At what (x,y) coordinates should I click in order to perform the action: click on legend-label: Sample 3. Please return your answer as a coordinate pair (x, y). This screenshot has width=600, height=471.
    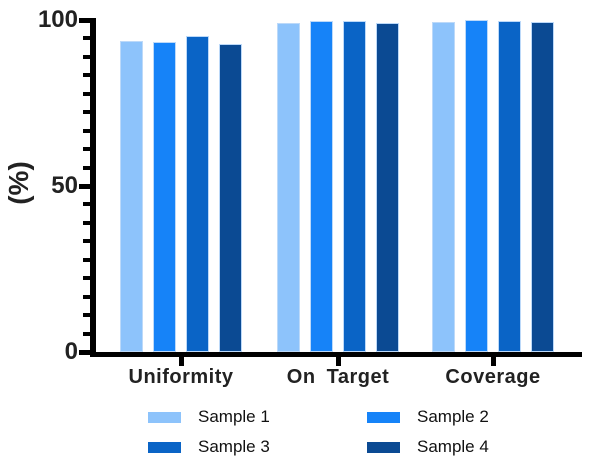
    Looking at the image, I should click on (234, 446).